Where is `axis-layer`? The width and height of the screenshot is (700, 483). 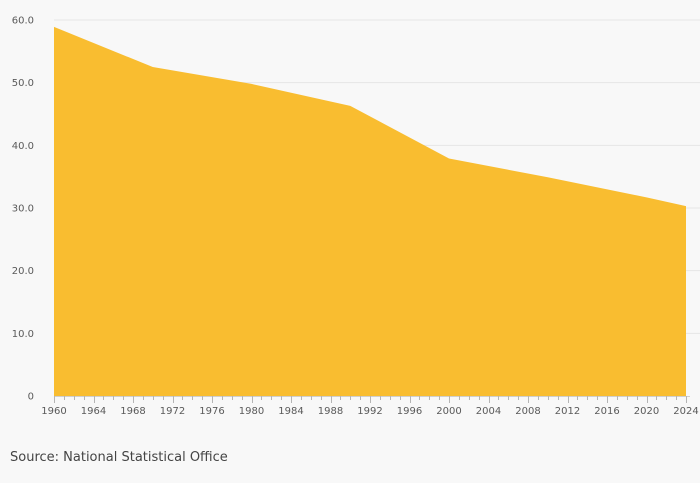
axis-layer is located at coordinates (372, 399).